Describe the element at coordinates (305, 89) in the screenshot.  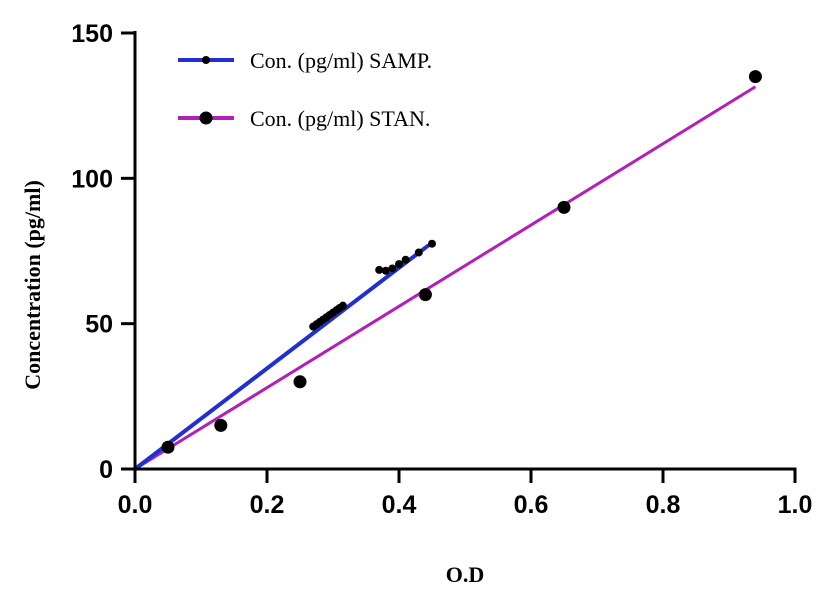
I see `legend: Con. (pg/ml) SAMP. Con. (pg/ml) STAN.` at that location.